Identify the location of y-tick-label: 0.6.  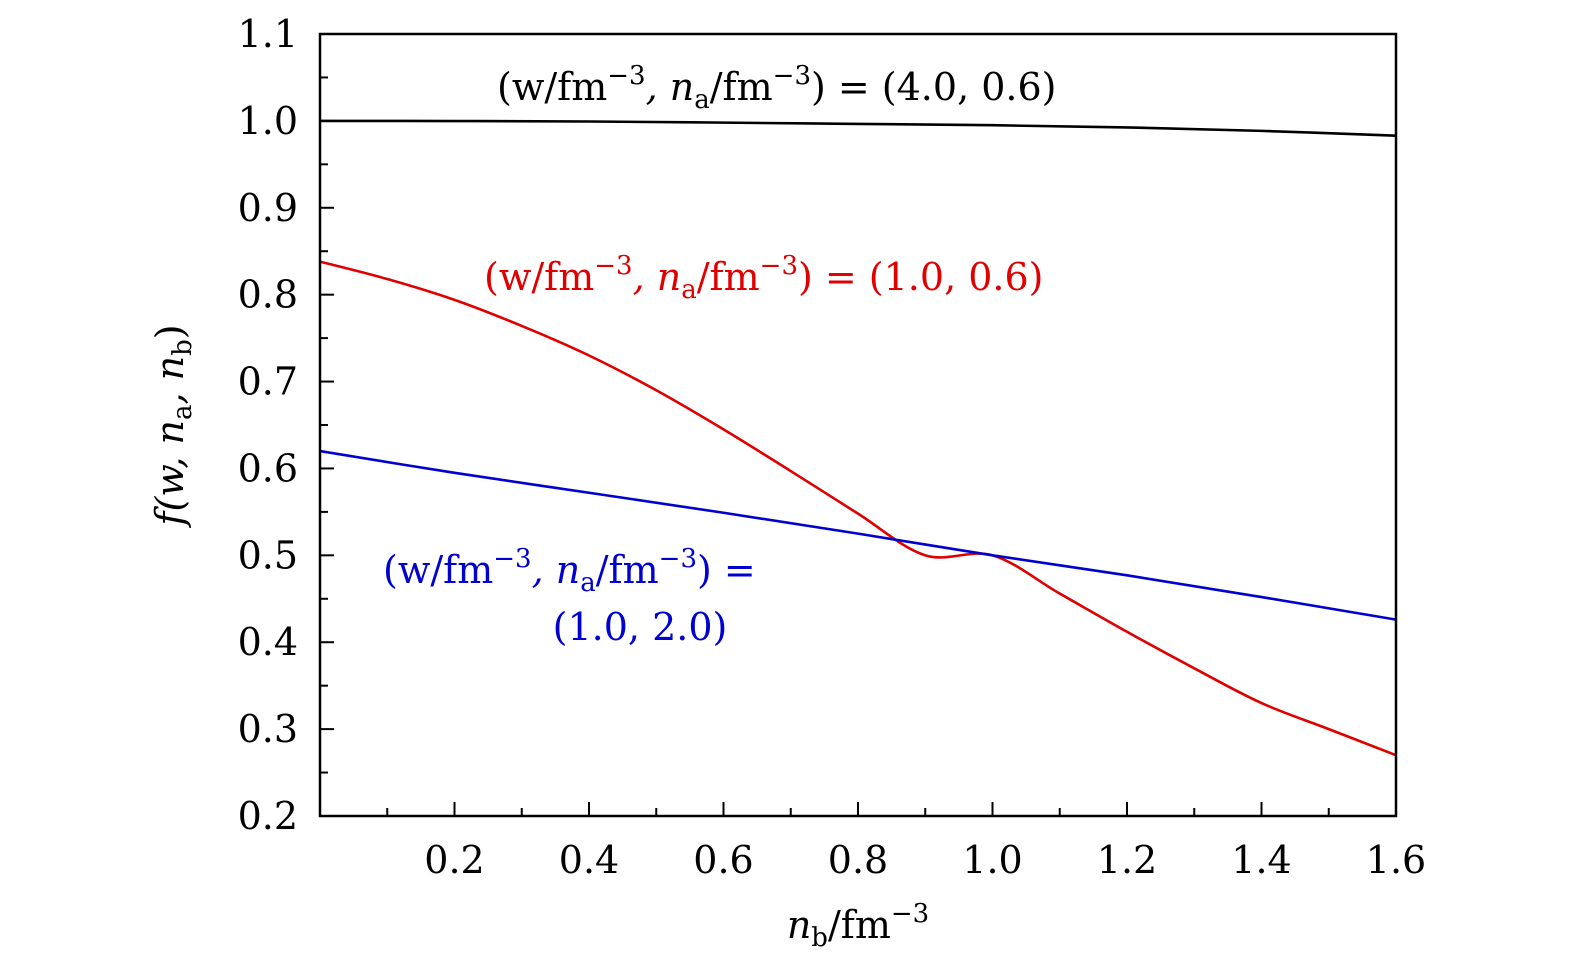
(268, 468).